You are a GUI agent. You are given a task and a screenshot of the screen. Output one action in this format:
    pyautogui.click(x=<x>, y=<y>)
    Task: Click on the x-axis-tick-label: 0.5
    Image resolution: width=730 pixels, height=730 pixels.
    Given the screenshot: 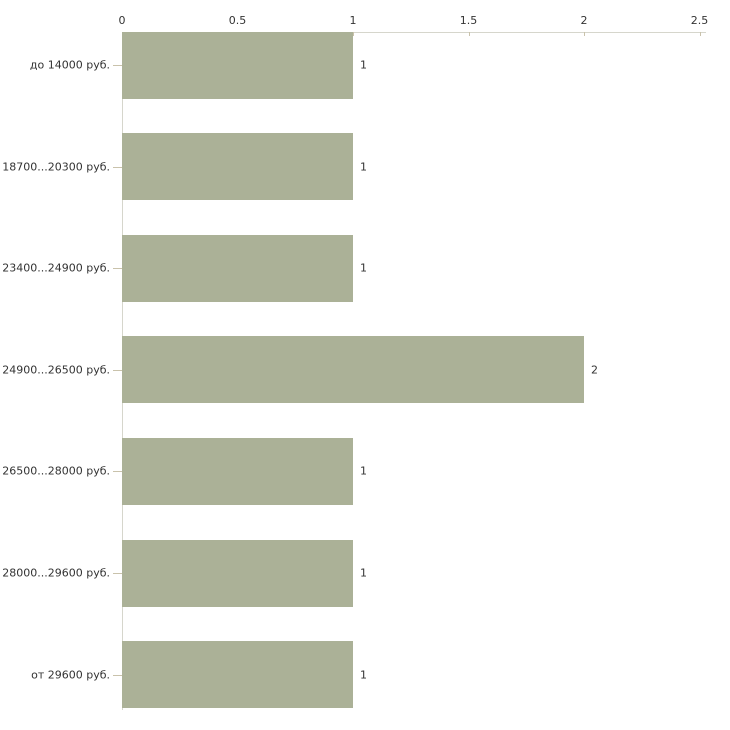 What is the action you would take?
    pyautogui.click(x=237, y=20)
    